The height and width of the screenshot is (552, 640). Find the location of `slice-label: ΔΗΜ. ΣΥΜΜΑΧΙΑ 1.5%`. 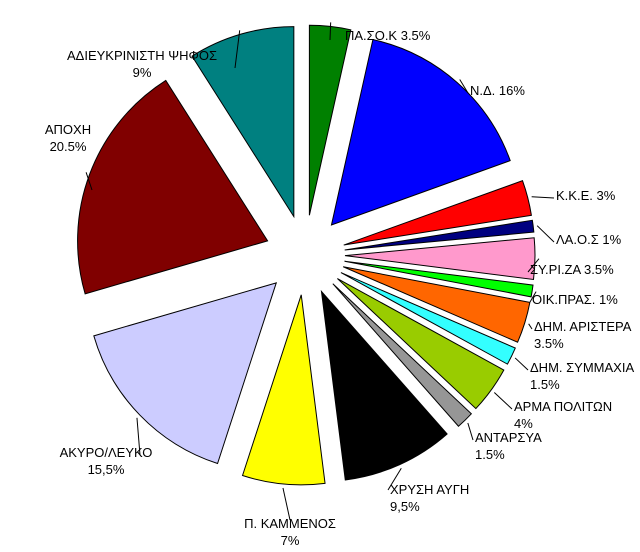

slice-label: ΔΗΜ. ΣΥΜΜΑΧΙΑ 1.5% is located at coordinates (582, 376).